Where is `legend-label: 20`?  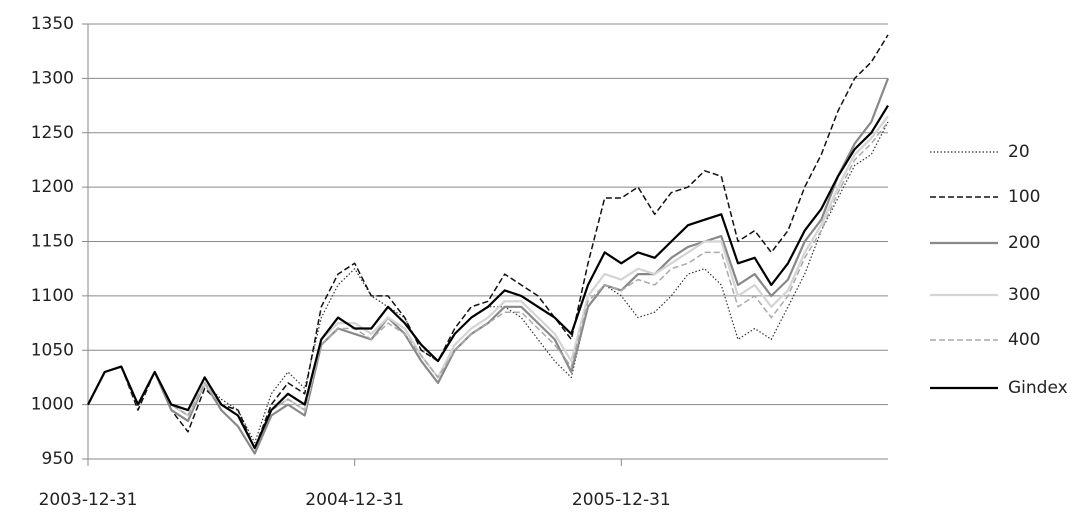 legend-label: 20 is located at coordinates (1019, 152).